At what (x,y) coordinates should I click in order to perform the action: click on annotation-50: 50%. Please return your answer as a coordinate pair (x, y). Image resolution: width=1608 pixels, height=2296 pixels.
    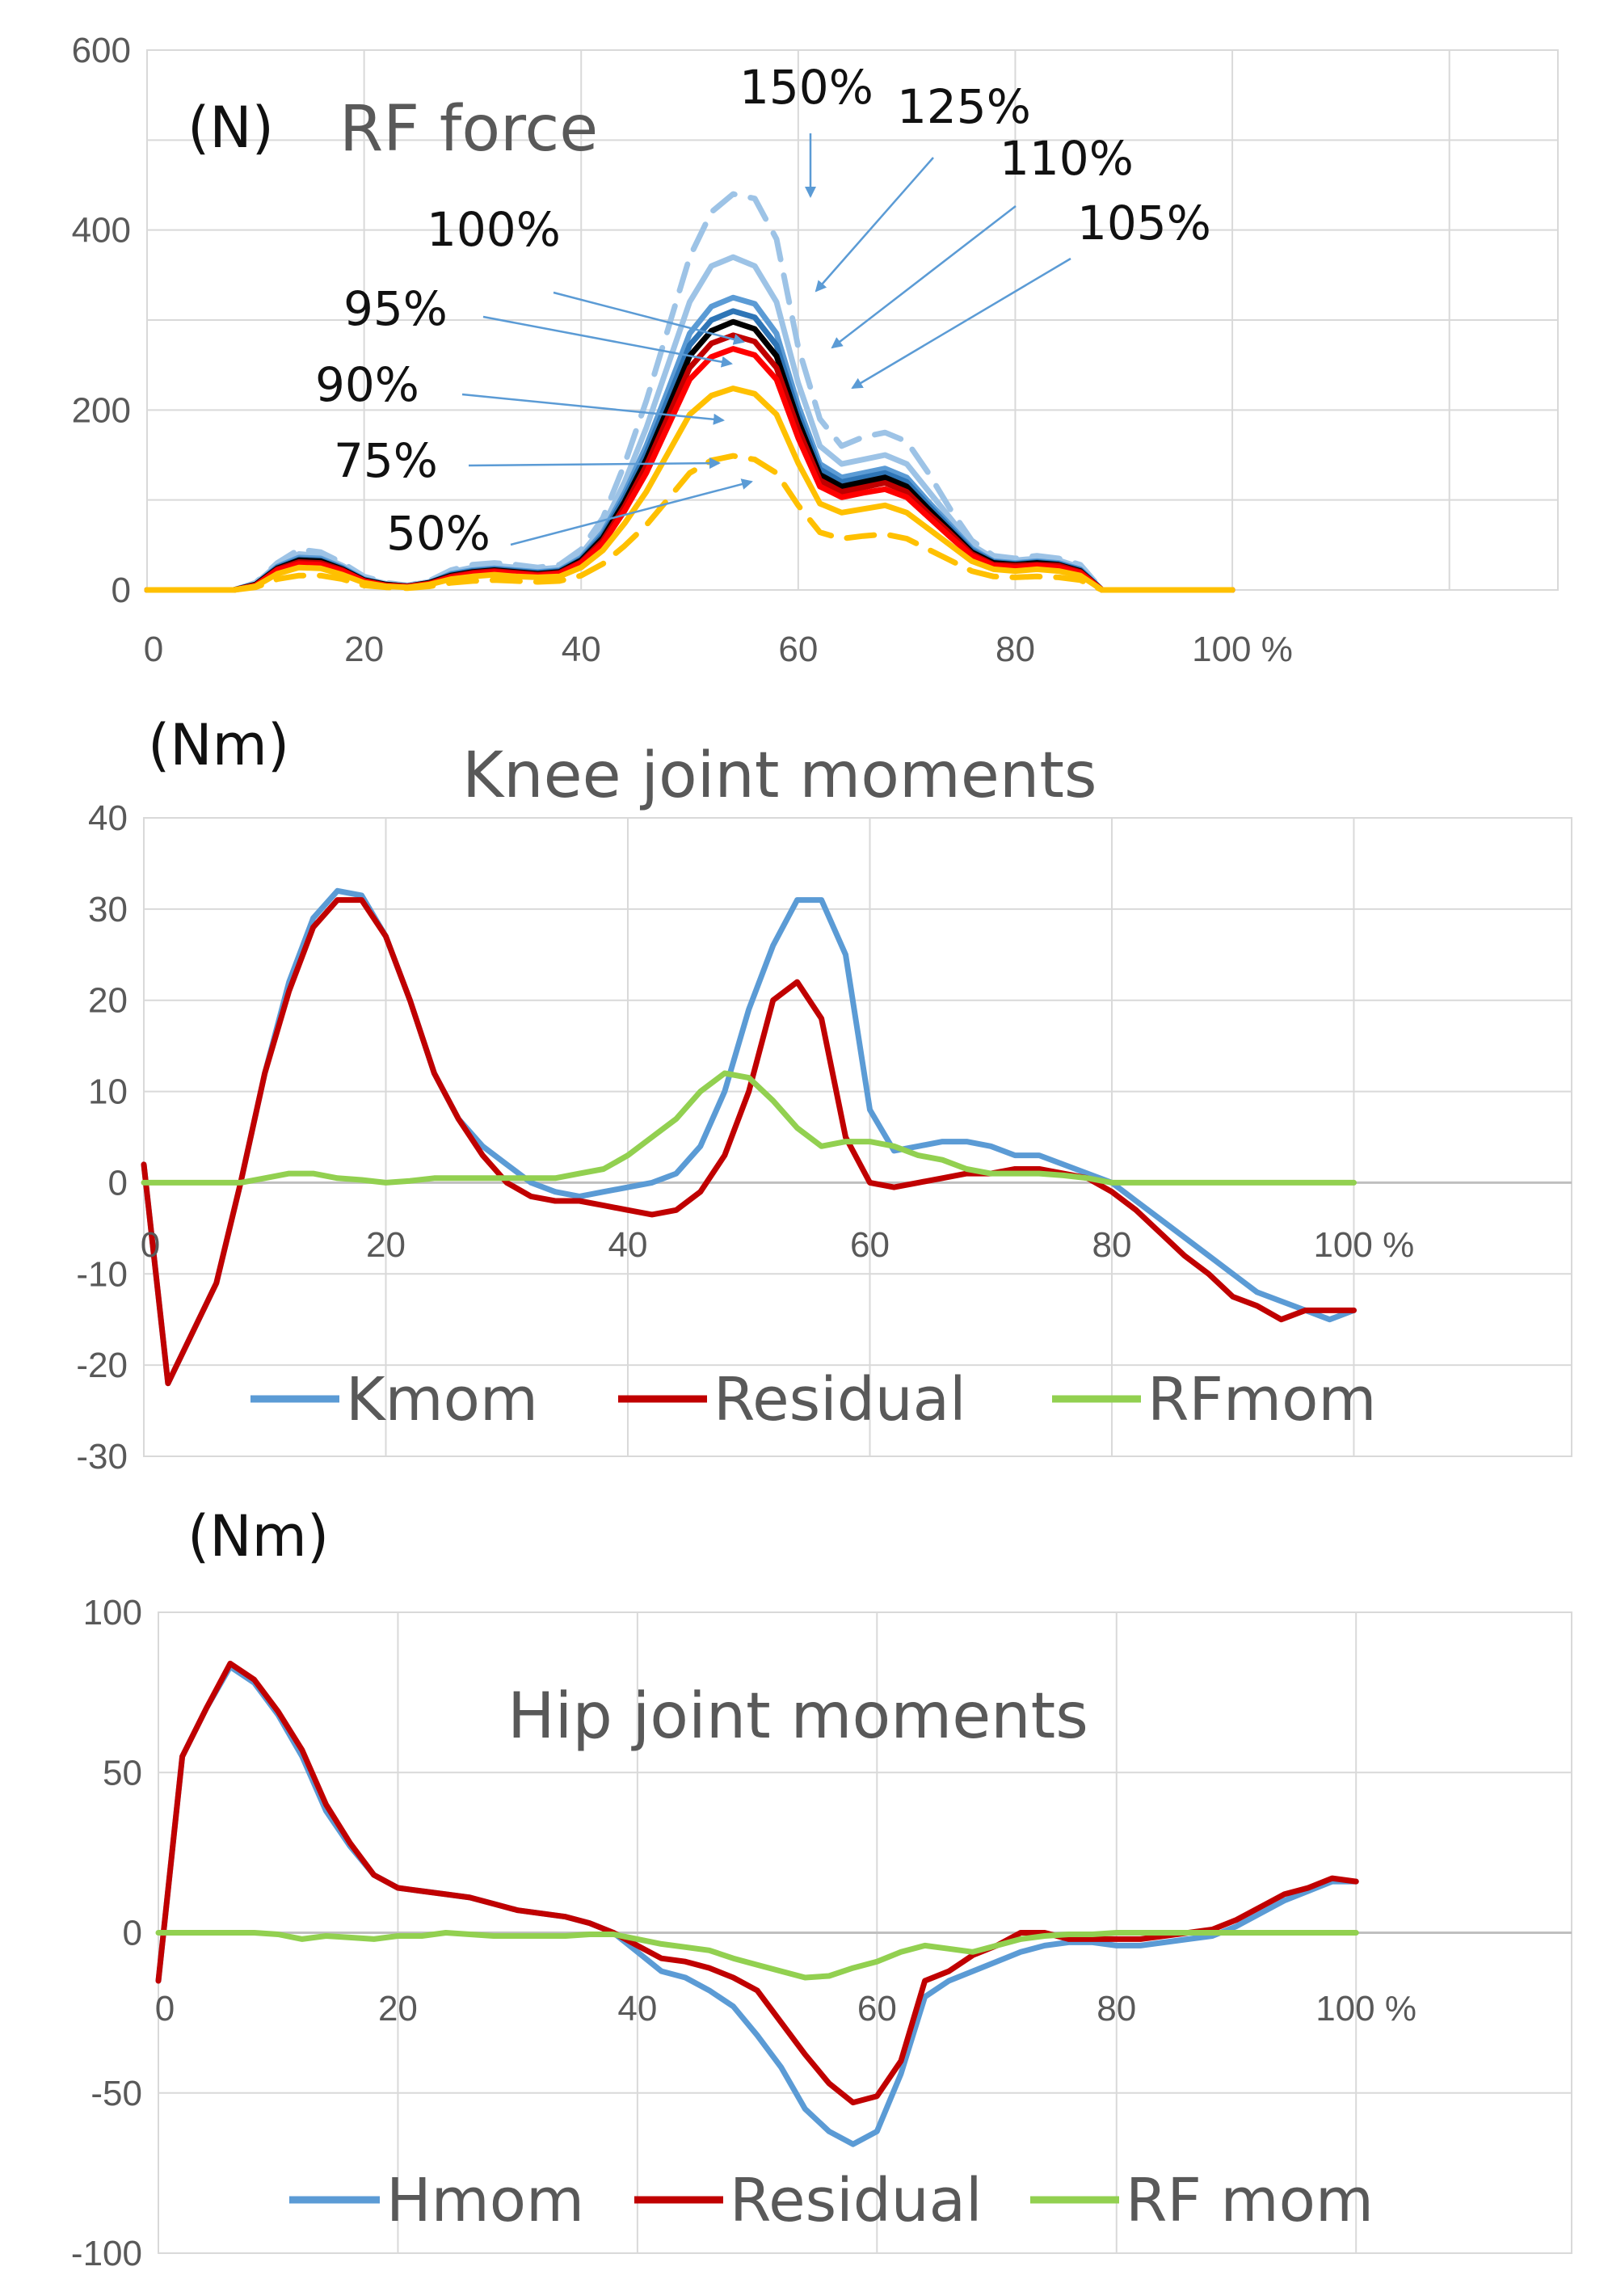
    Looking at the image, I should click on (438, 533).